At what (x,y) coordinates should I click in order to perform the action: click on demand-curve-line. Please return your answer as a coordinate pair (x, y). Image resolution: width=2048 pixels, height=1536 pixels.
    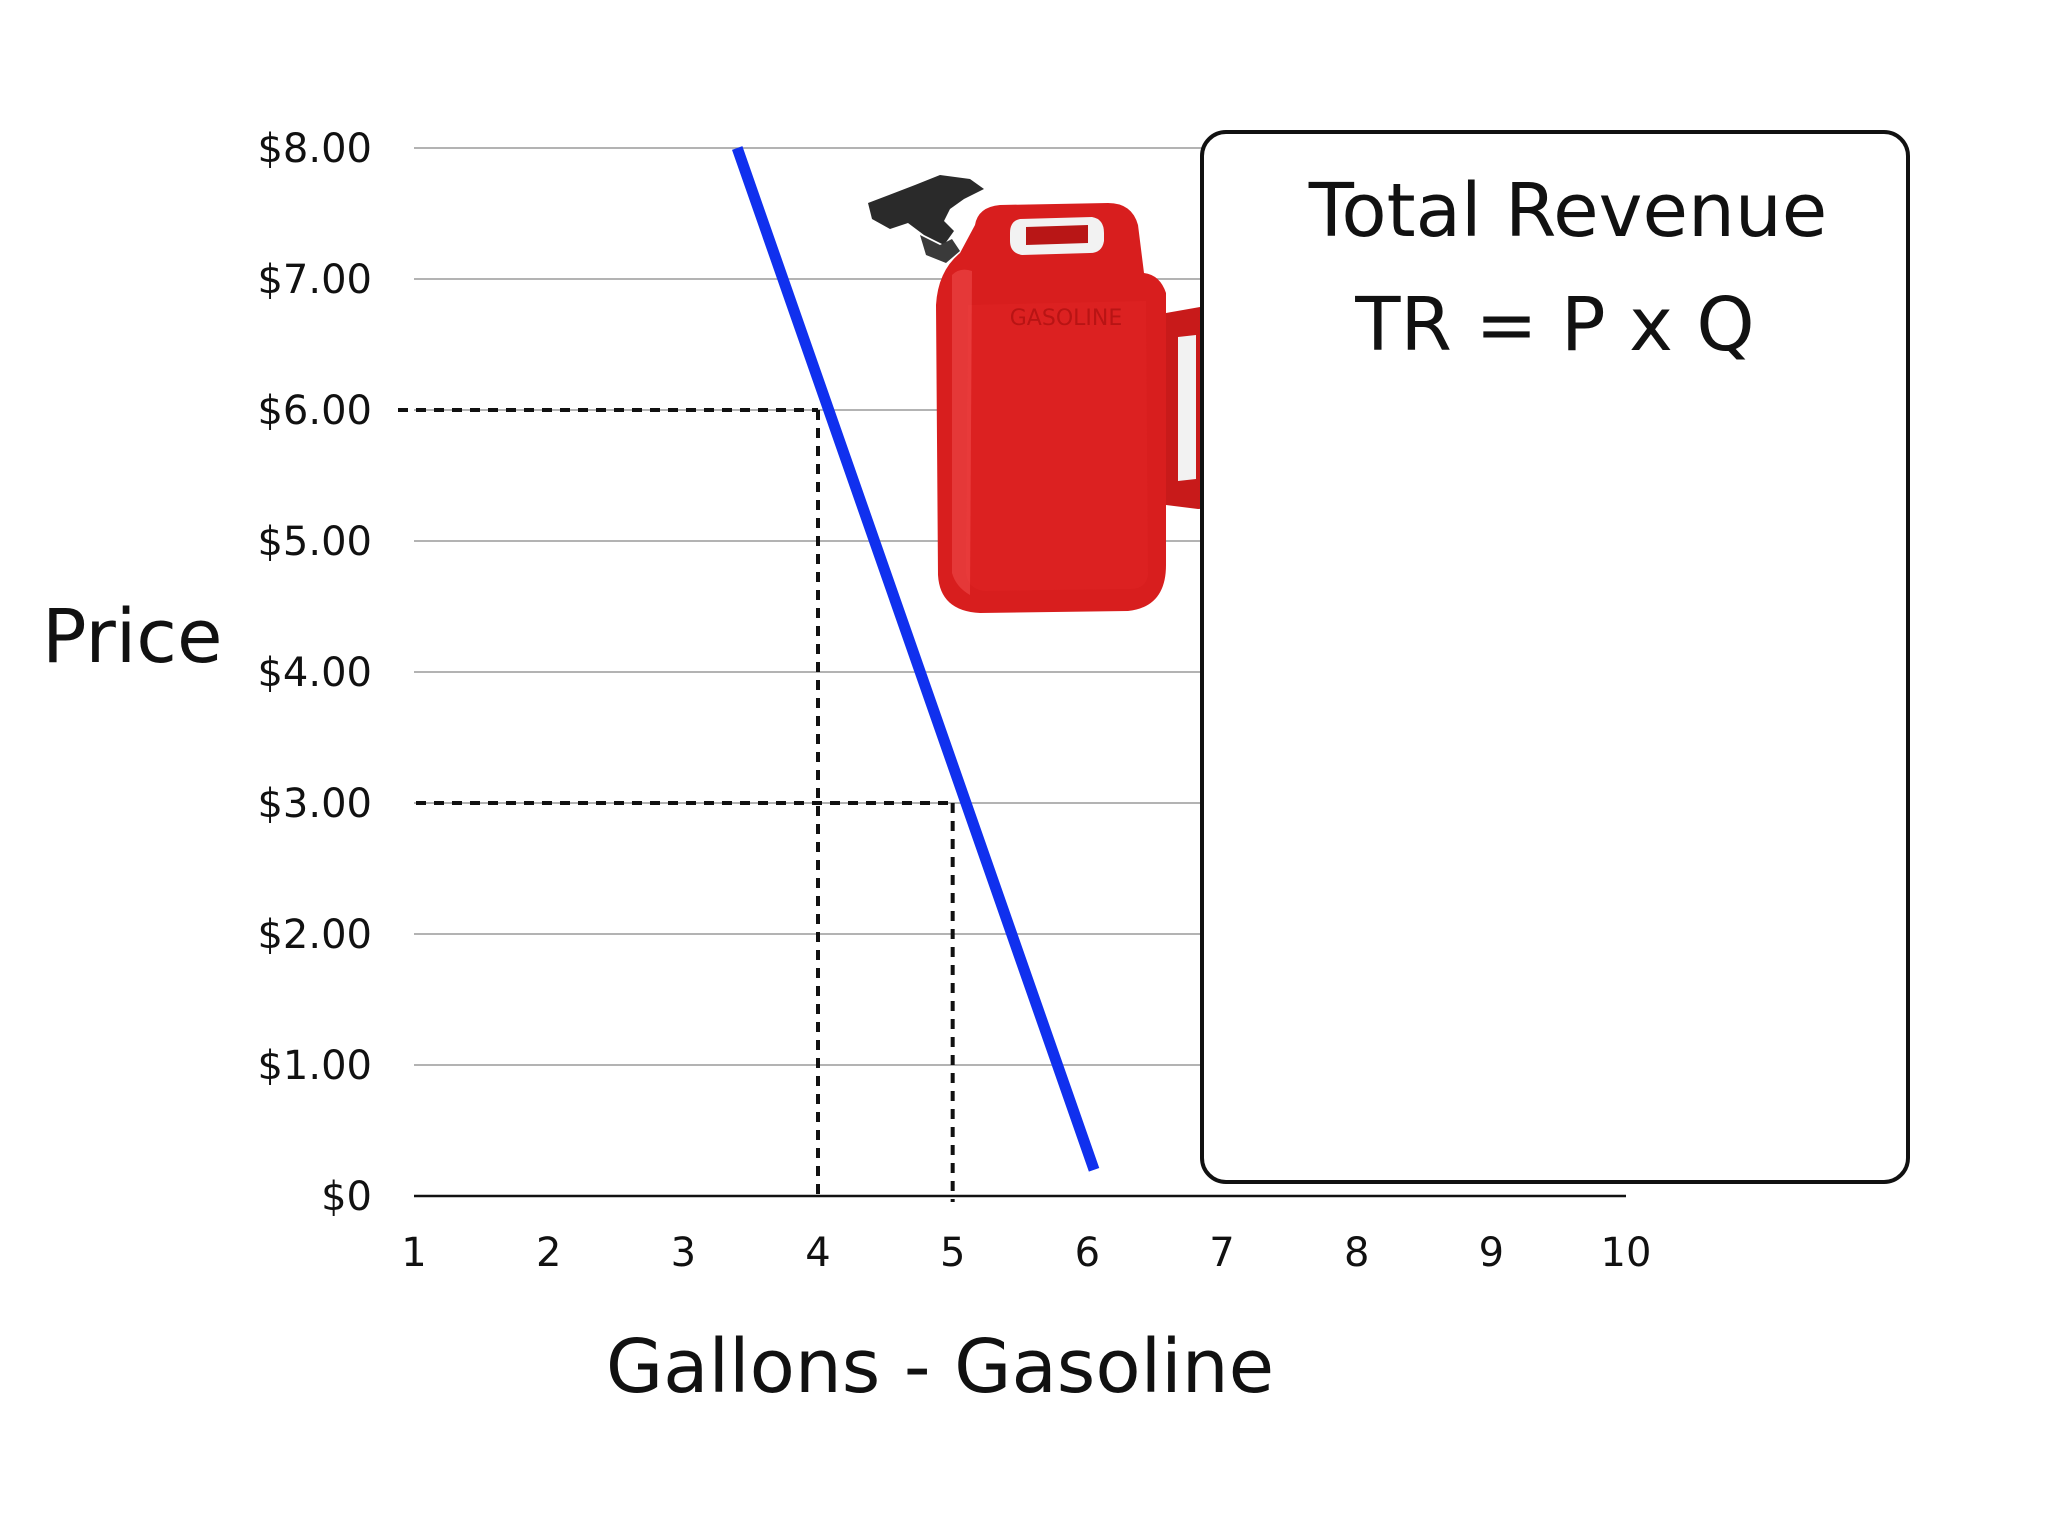
    Looking at the image, I should click on (916, 659).